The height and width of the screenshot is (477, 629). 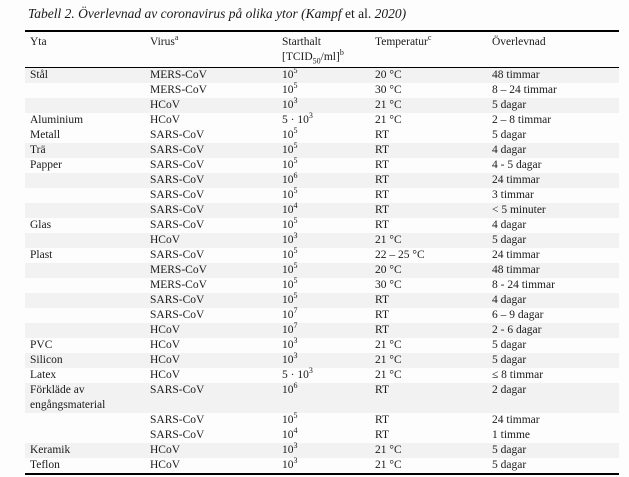 I want to click on table-row: SARS-CoV 105 RT 3 timmar, so click(x=322, y=195).